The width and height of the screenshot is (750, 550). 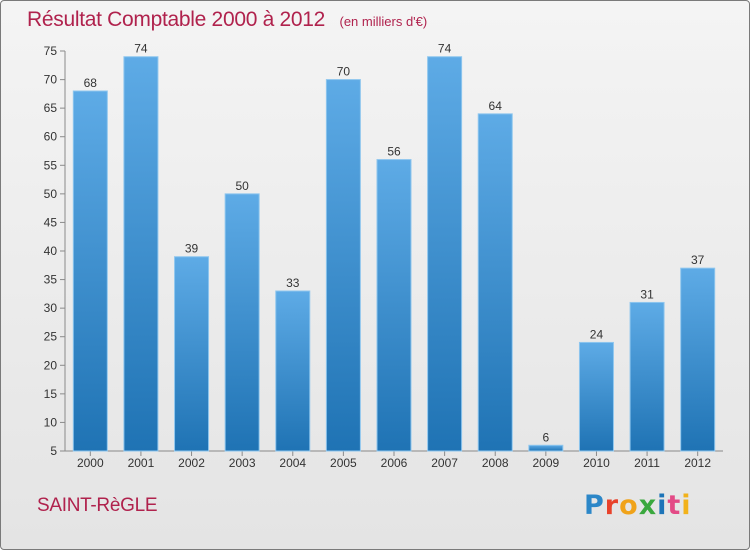 What do you see at coordinates (141, 463) in the screenshot?
I see `x-tick-label: 2001` at bounding box center [141, 463].